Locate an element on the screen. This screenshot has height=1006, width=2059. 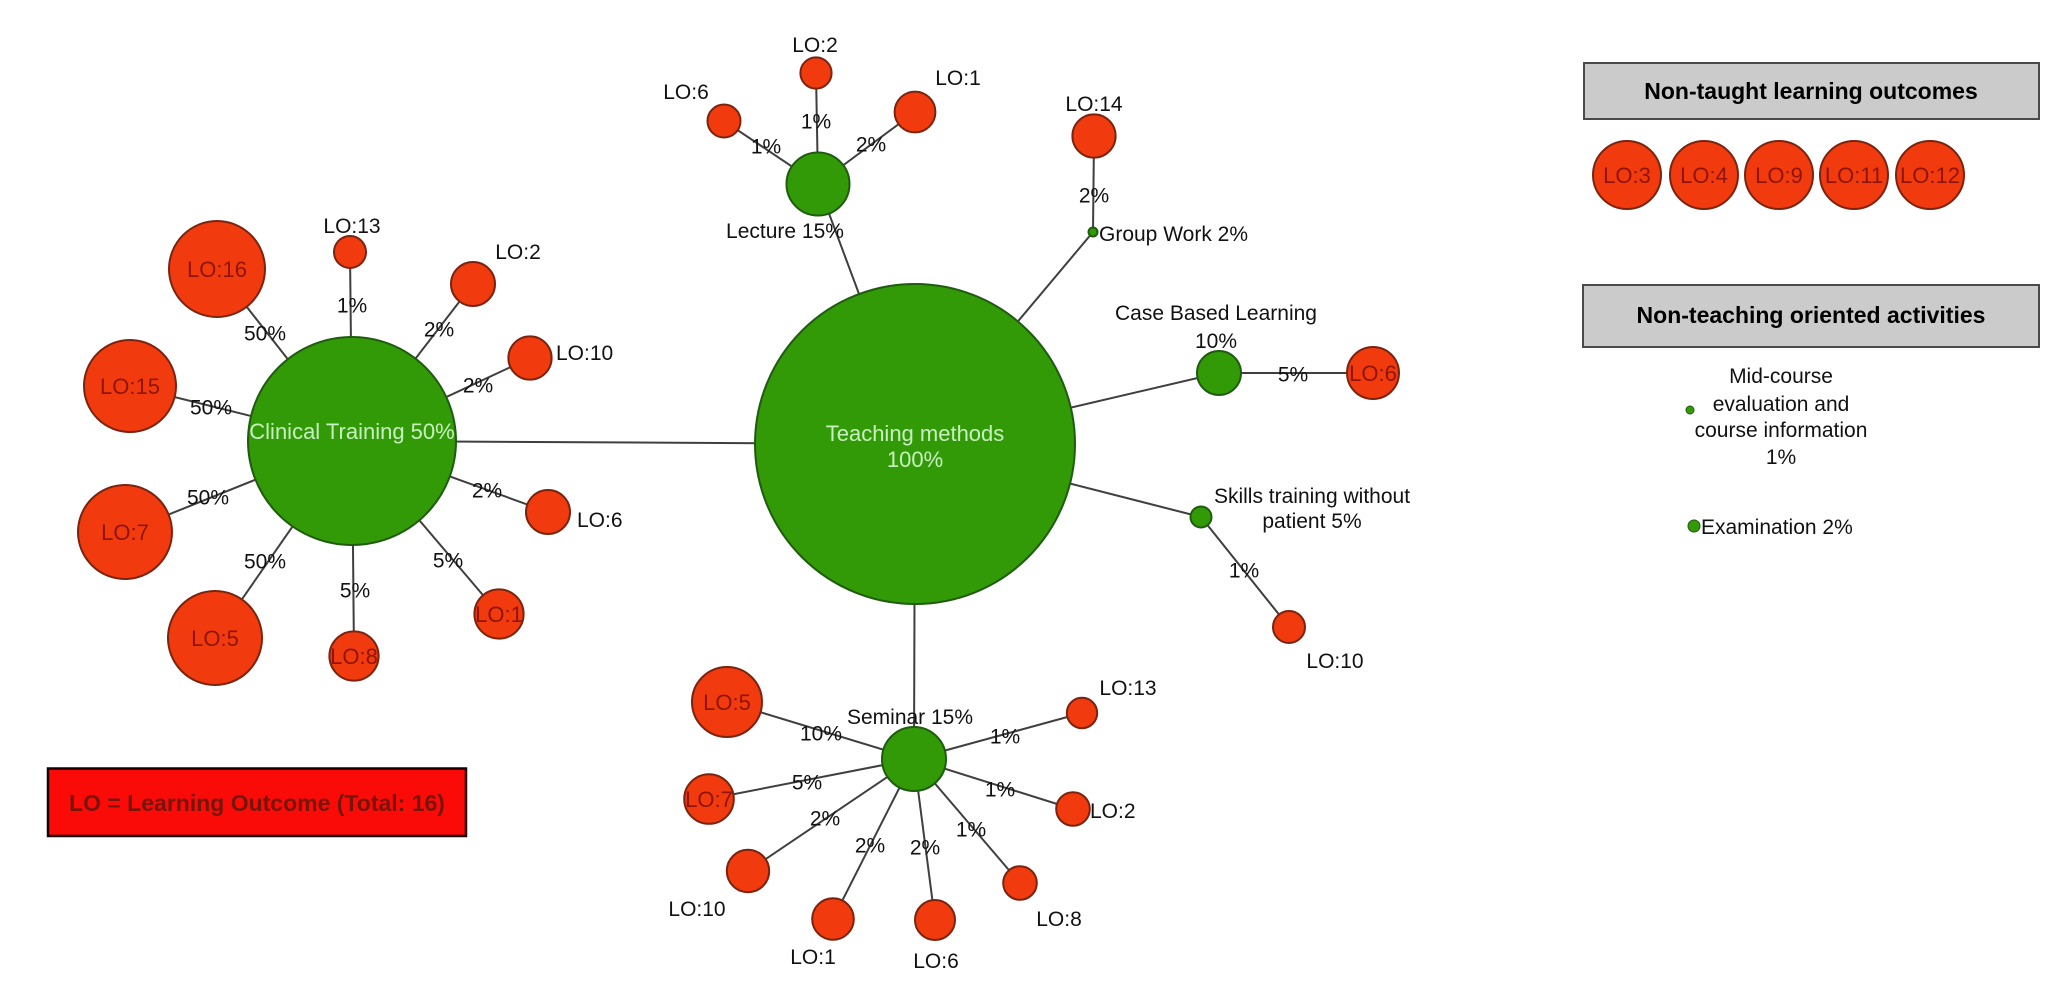
svg-text:LO = Learning Outcome (Total:: LO = Learning Outcome (Total: 16) is located at coordinates (257, 803).